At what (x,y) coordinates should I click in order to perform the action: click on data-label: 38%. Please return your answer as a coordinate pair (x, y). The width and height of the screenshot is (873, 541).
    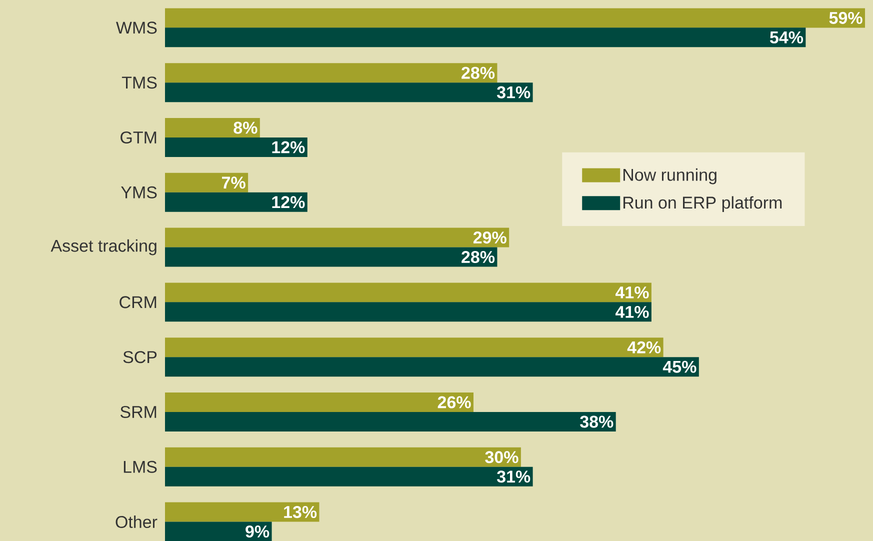
    Looking at the image, I should click on (597, 422).